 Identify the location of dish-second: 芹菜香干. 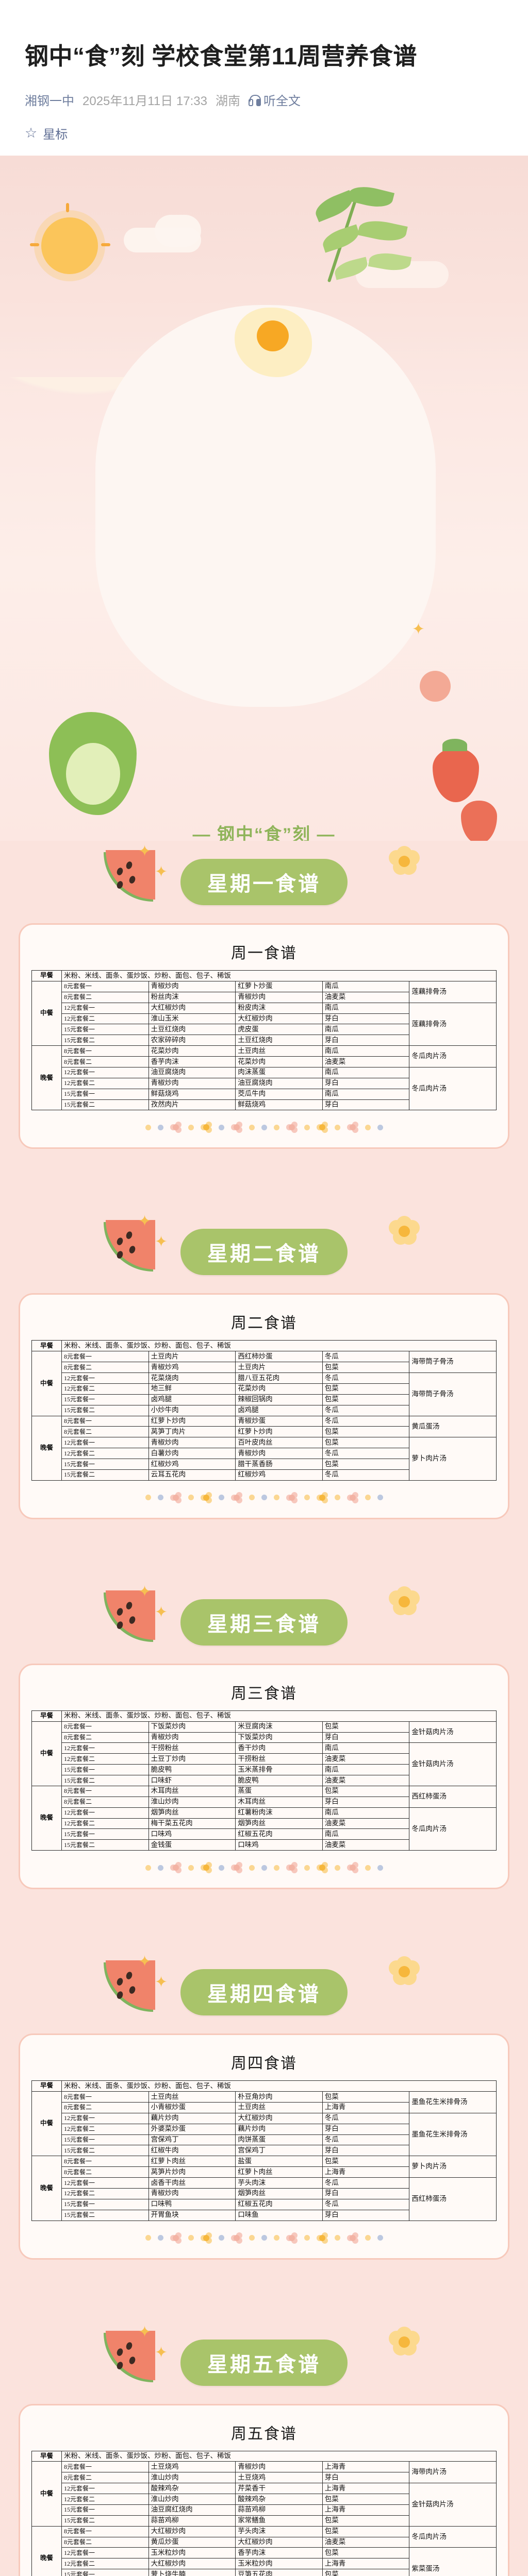
(279, 2489).